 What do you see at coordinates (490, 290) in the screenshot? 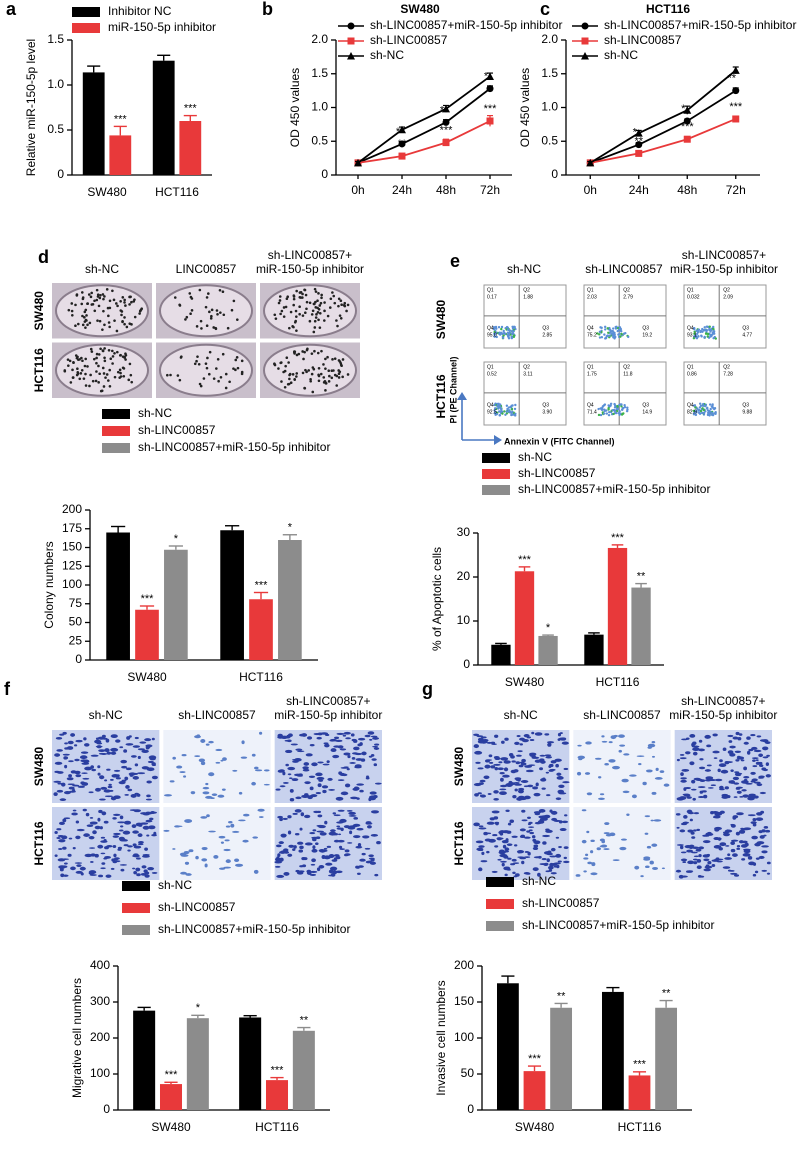
I see `quadrant-name: Q1` at bounding box center [490, 290].